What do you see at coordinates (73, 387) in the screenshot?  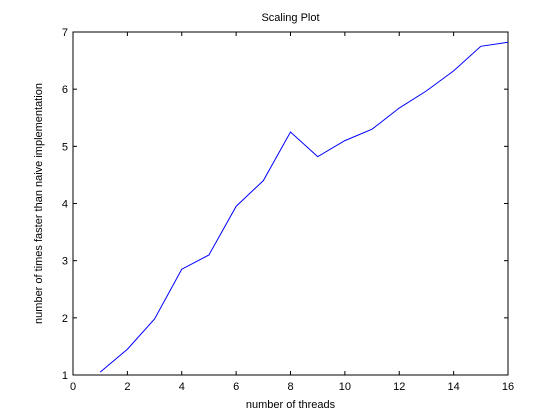 I see `x-tick-label: 0` at bounding box center [73, 387].